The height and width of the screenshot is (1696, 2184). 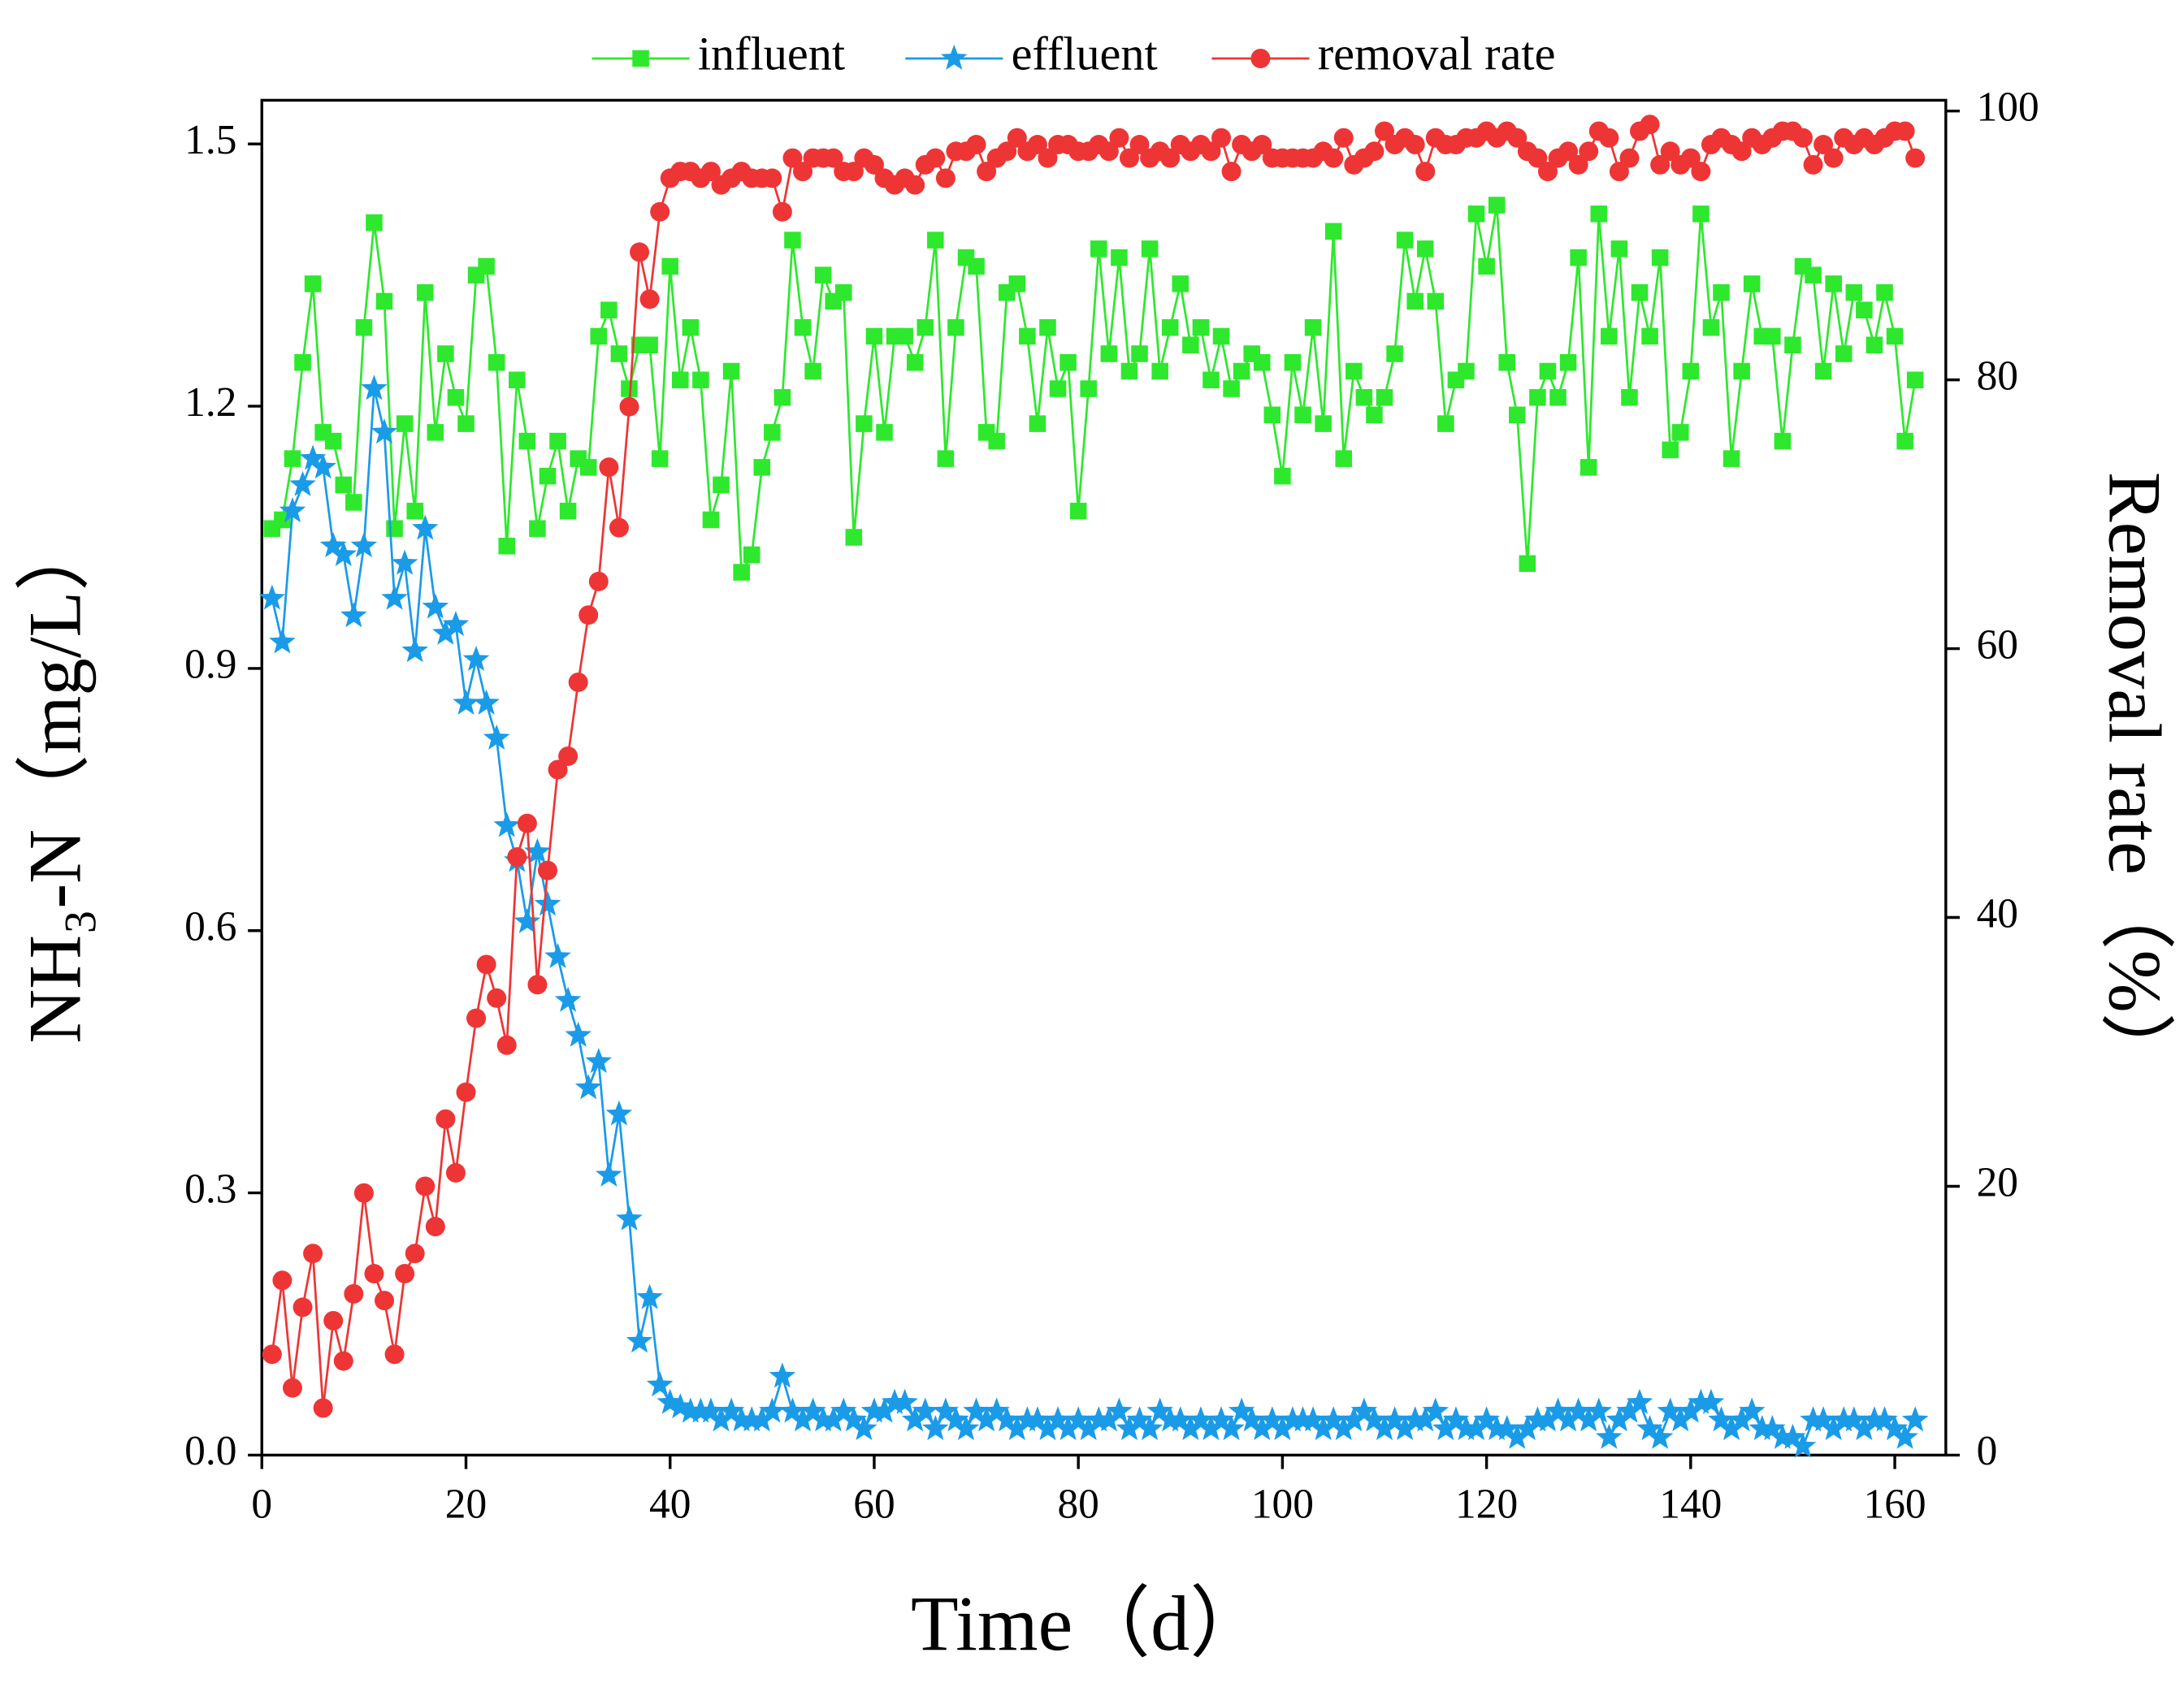 What do you see at coordinates (2133, 780) in the screenshot?
I see `y2-axis-title: Removal rate（%）` at bounding box center [2133, 780].